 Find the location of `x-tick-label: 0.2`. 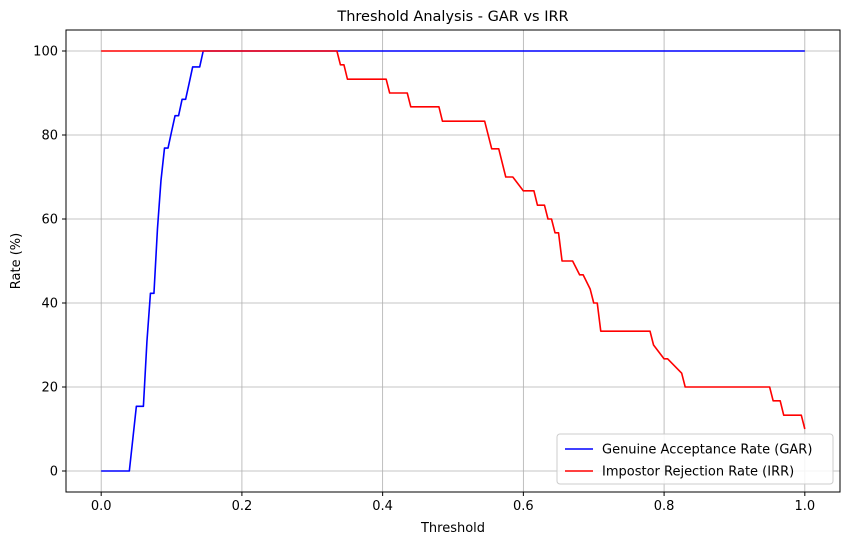

x-tick-label: 0.2 is located at coordinates (242, 506).